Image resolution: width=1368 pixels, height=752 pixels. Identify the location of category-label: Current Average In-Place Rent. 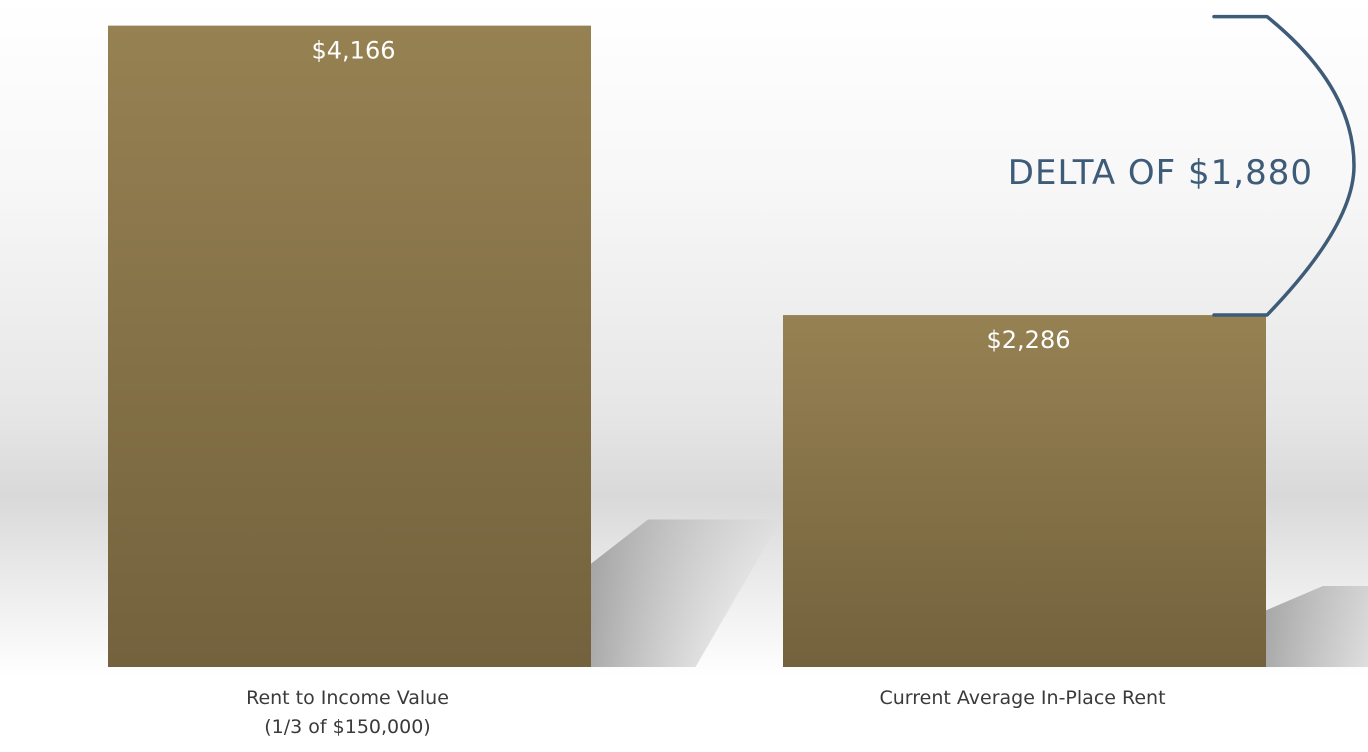
(1022, 698).